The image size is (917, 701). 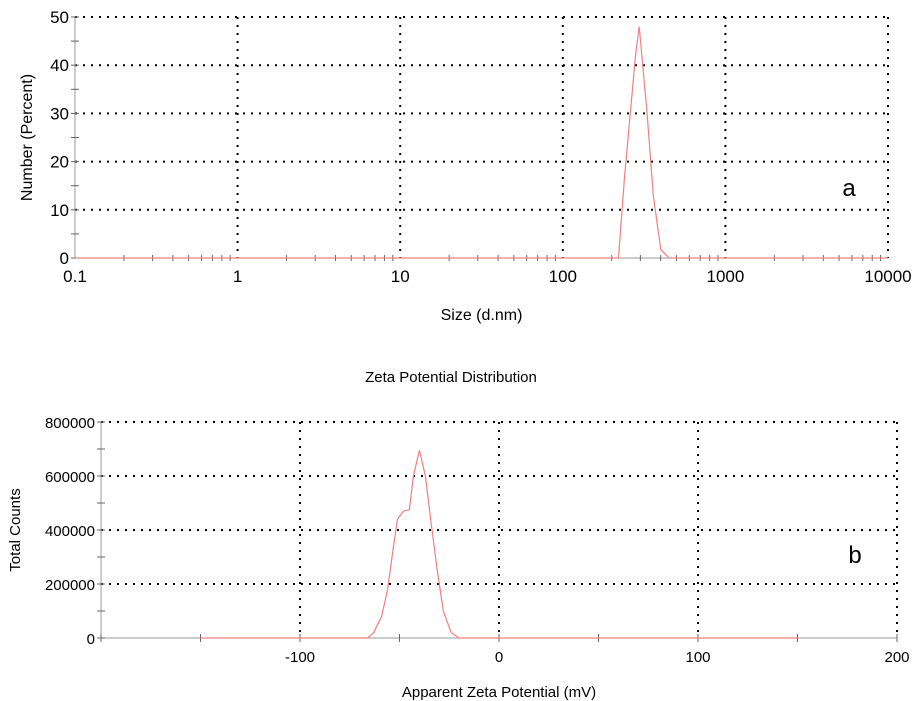 What do you see at coordinates (725, 276) in the screenshot?
I see `x-tick-label: 1000` at bounding box center [725, 276].